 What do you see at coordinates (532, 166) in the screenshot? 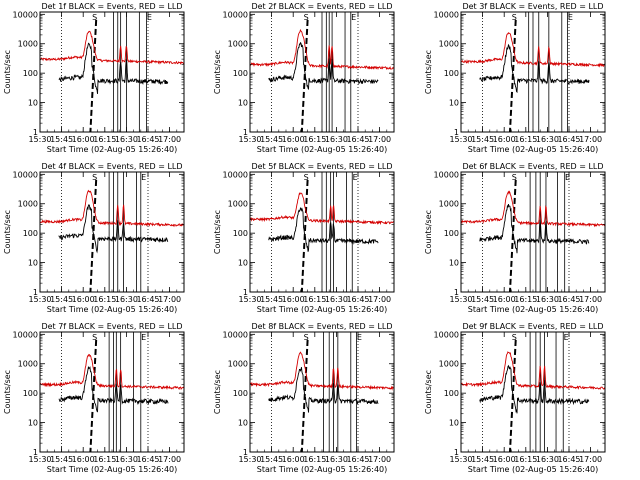
I see `panel-title: Det 6f BLACK = Events, RED = LLD` at bounding box center [532, 166].